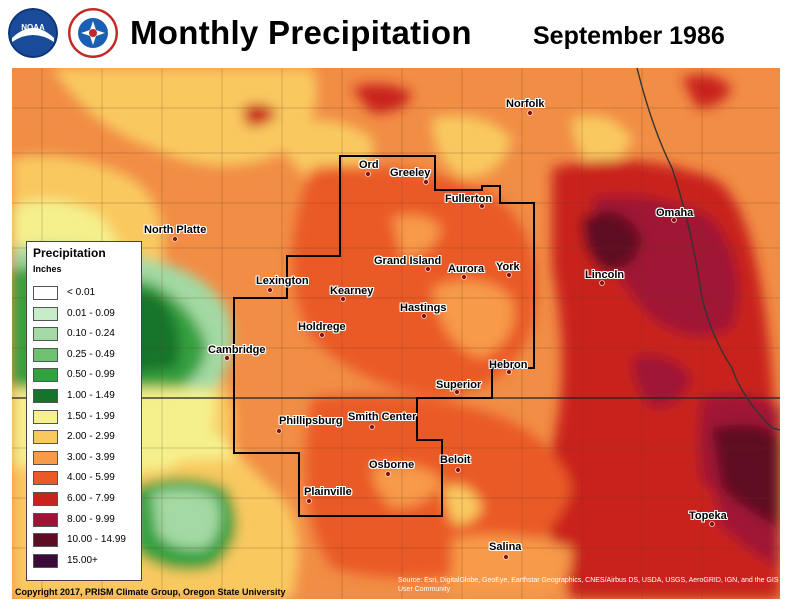  Describe the element at coordinates (708, 249) in the screenshot. I see `river-line` at that location.